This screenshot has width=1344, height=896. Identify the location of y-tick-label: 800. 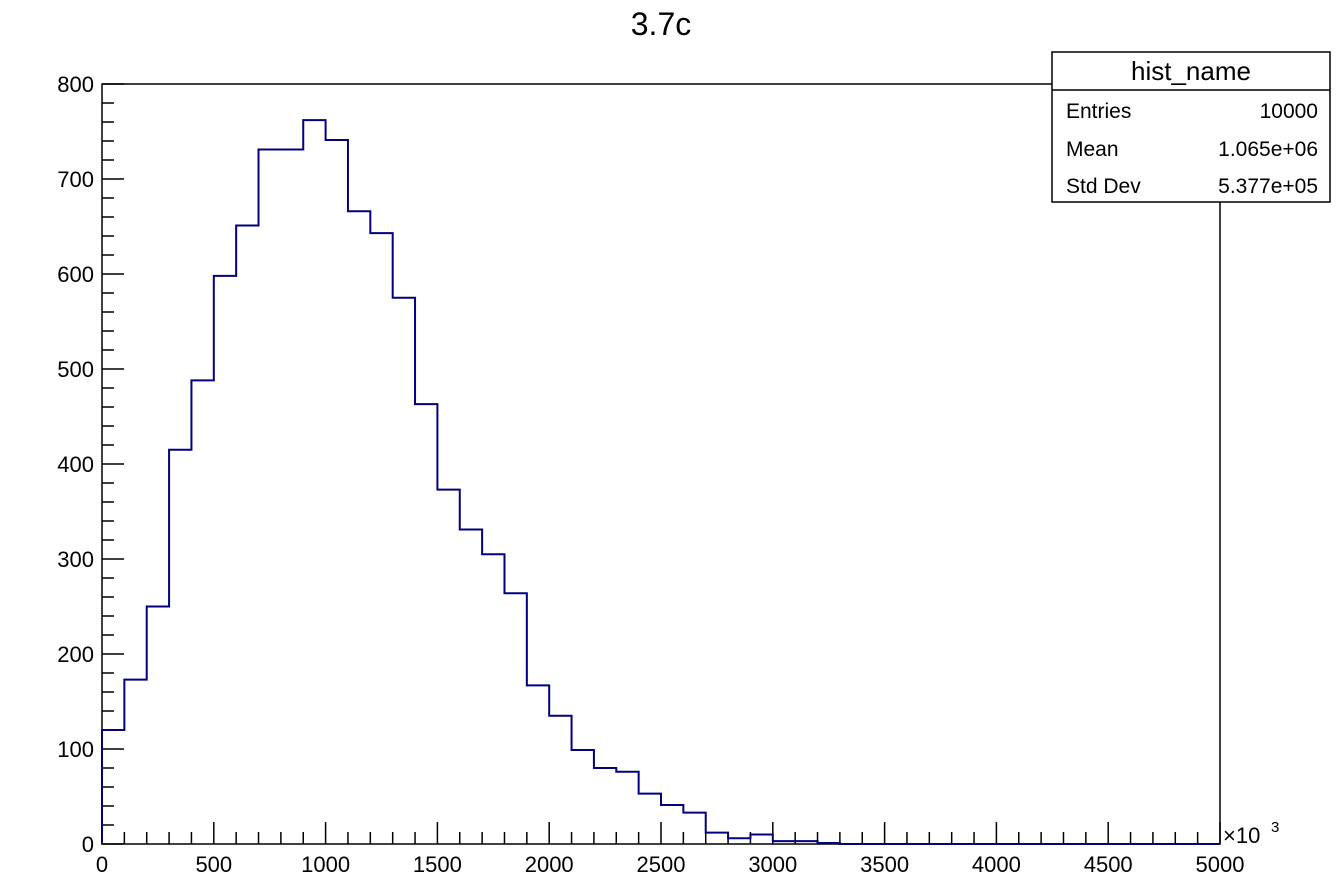
(75, 84).